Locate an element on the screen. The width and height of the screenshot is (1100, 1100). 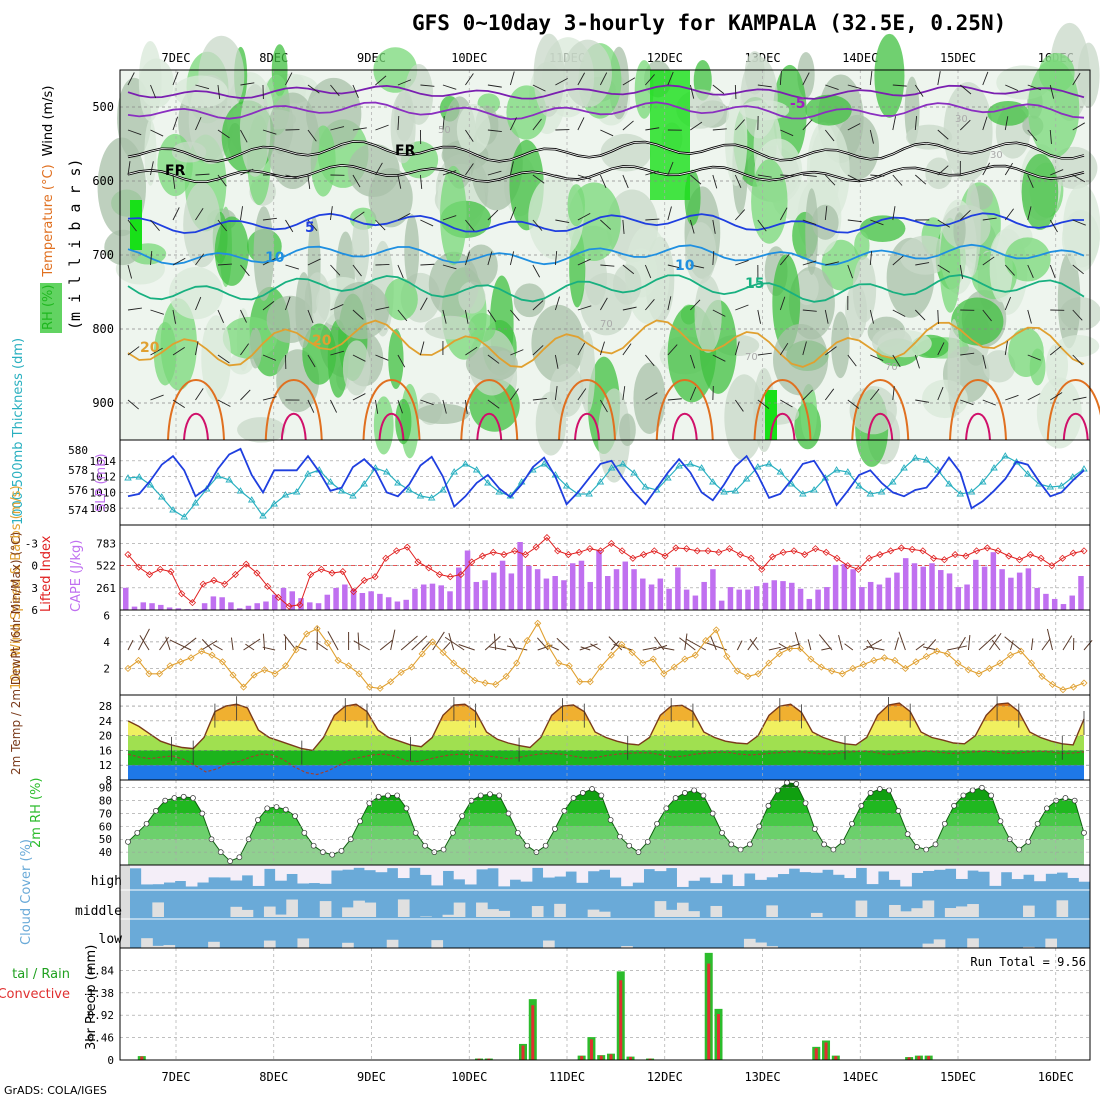
upper-y-label-part: Temperature (°C) is located at coordinates (48, 220).